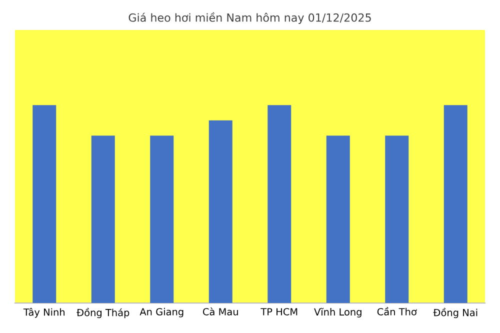  Describe the element at coordinates (397, 311) in the screenshot. I see `x-tick-label: Cần Thơ` at that location.